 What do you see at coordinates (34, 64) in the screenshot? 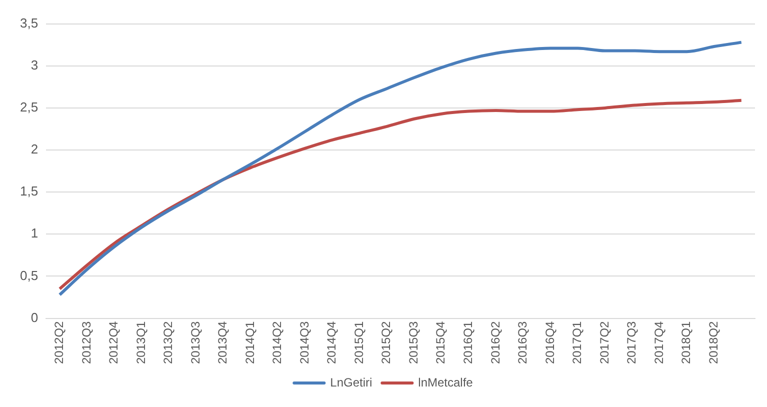
I see `y-tick-label: 3` at bounding box center [34, 64].